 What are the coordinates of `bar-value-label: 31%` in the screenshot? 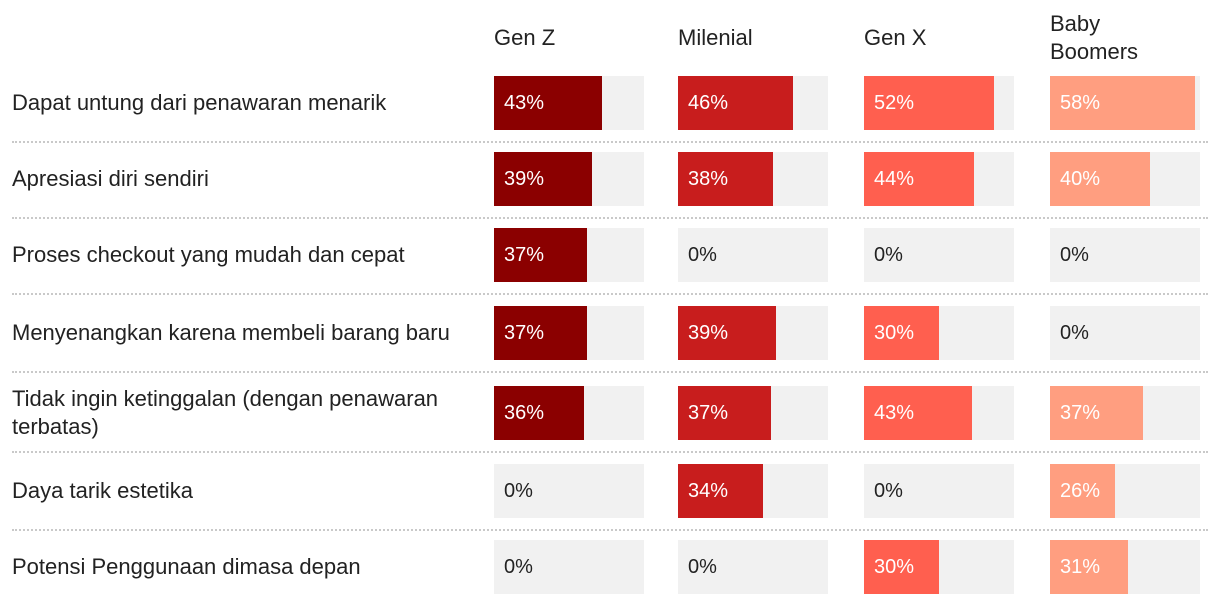 It's located at (1080, 567).